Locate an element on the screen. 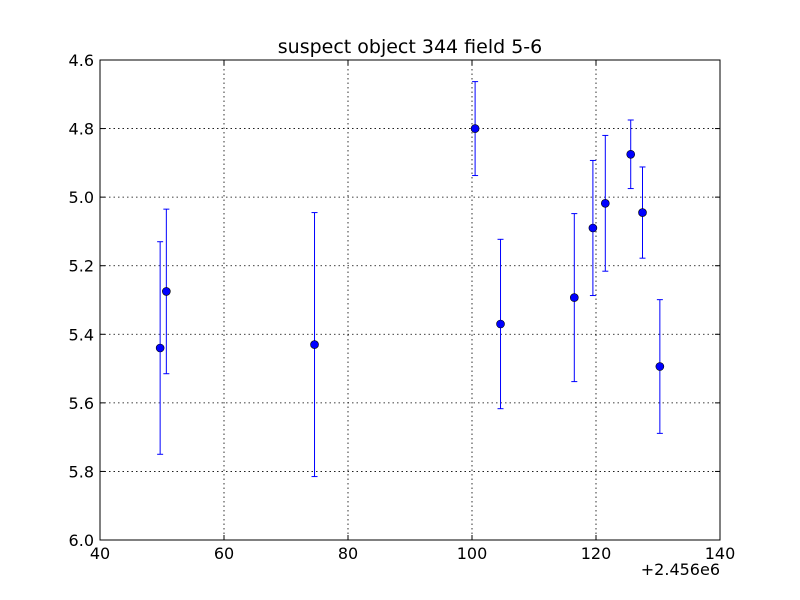 The height and width of the screenshot is (600, 800). y-tick-label: 4.8 is located at coordinates (81, 129).